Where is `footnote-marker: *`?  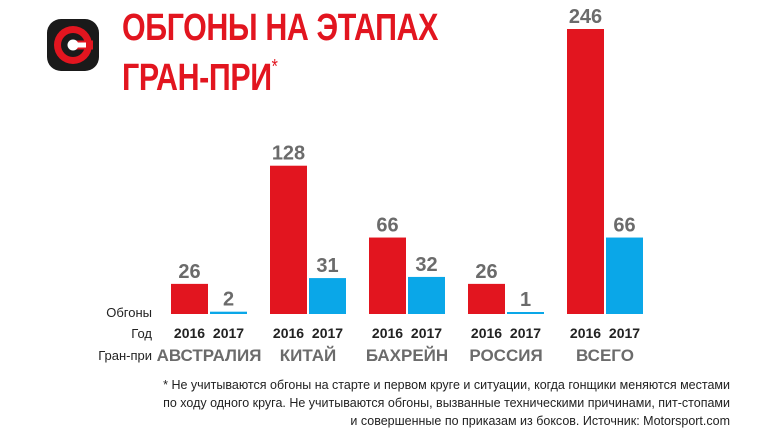
footnote-marker: * is located at coordinates (274, 67).